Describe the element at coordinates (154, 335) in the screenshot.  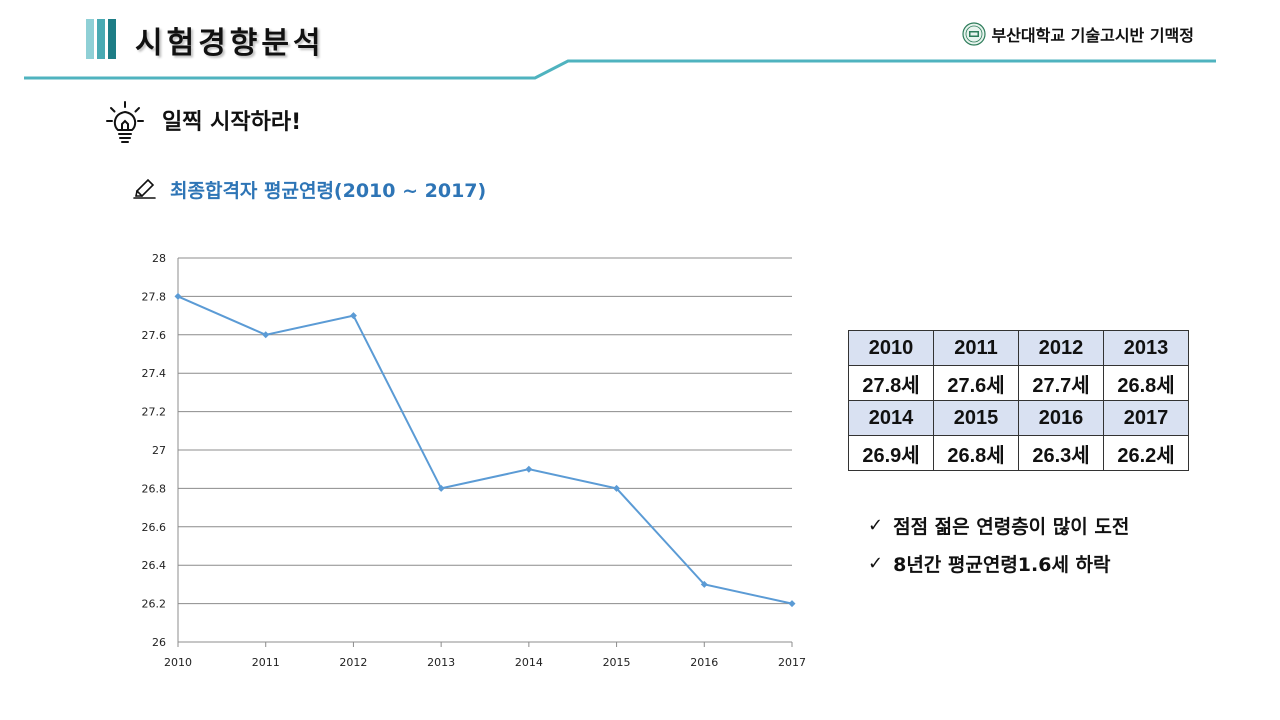
I see `y-tick-label: 27.6` at that location.